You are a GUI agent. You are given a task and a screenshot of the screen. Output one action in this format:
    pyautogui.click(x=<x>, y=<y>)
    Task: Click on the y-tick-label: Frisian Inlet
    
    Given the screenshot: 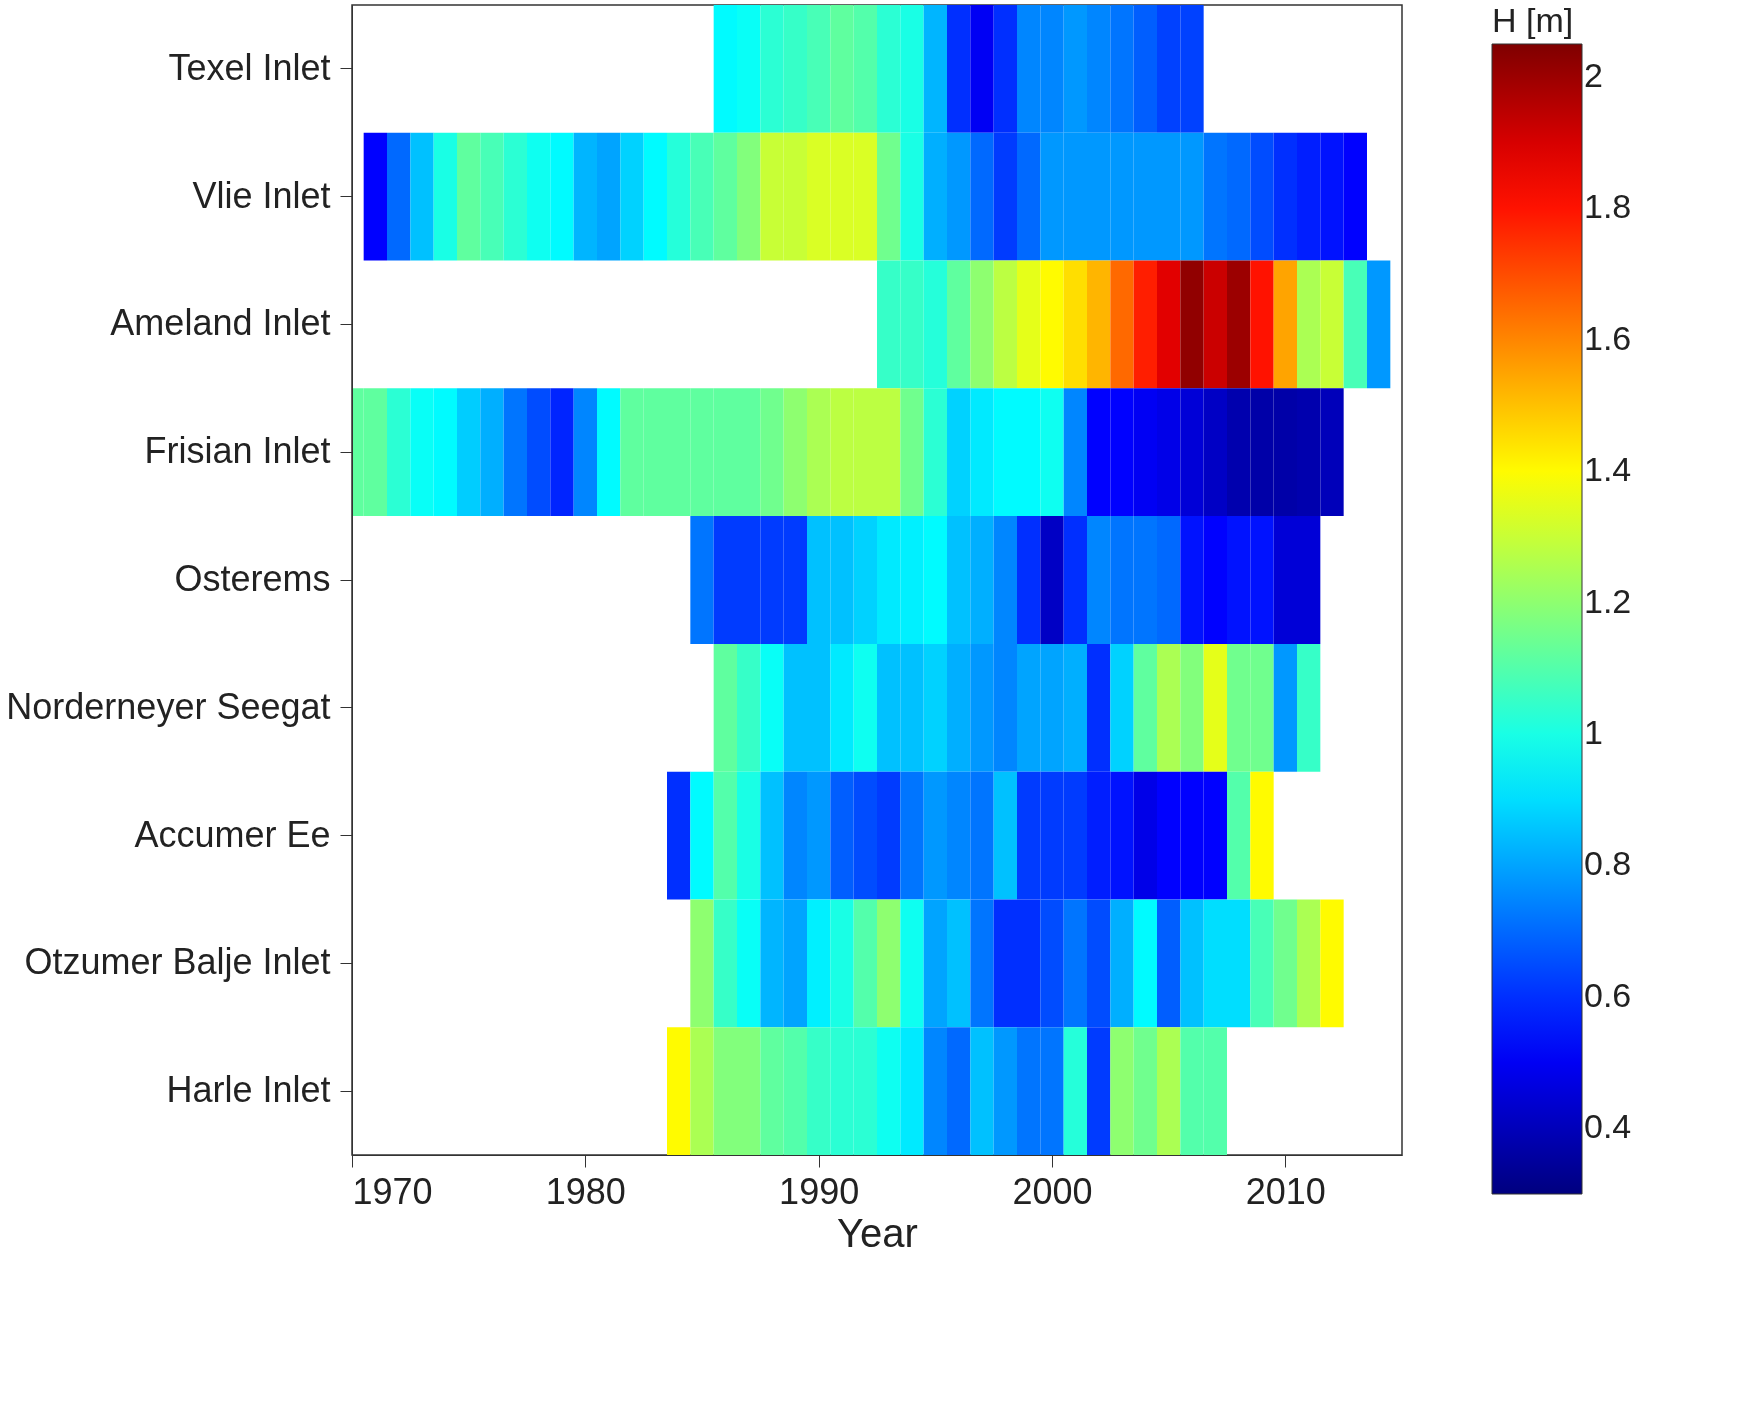 What is the action you would take?
    pyautogui.click(x=237, y=451)
    